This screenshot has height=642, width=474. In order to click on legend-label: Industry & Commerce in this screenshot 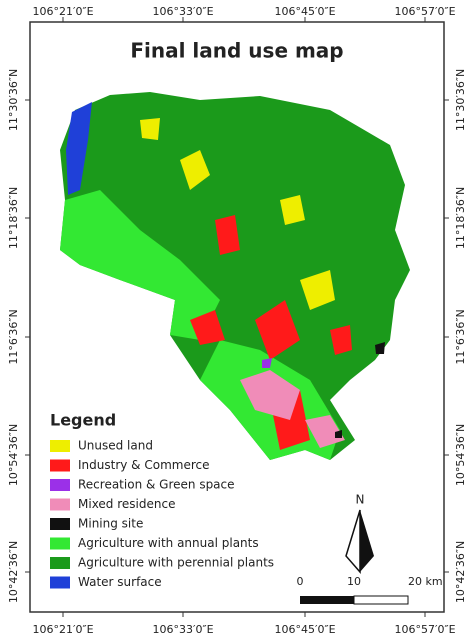, I will do `click(143, 465)`.